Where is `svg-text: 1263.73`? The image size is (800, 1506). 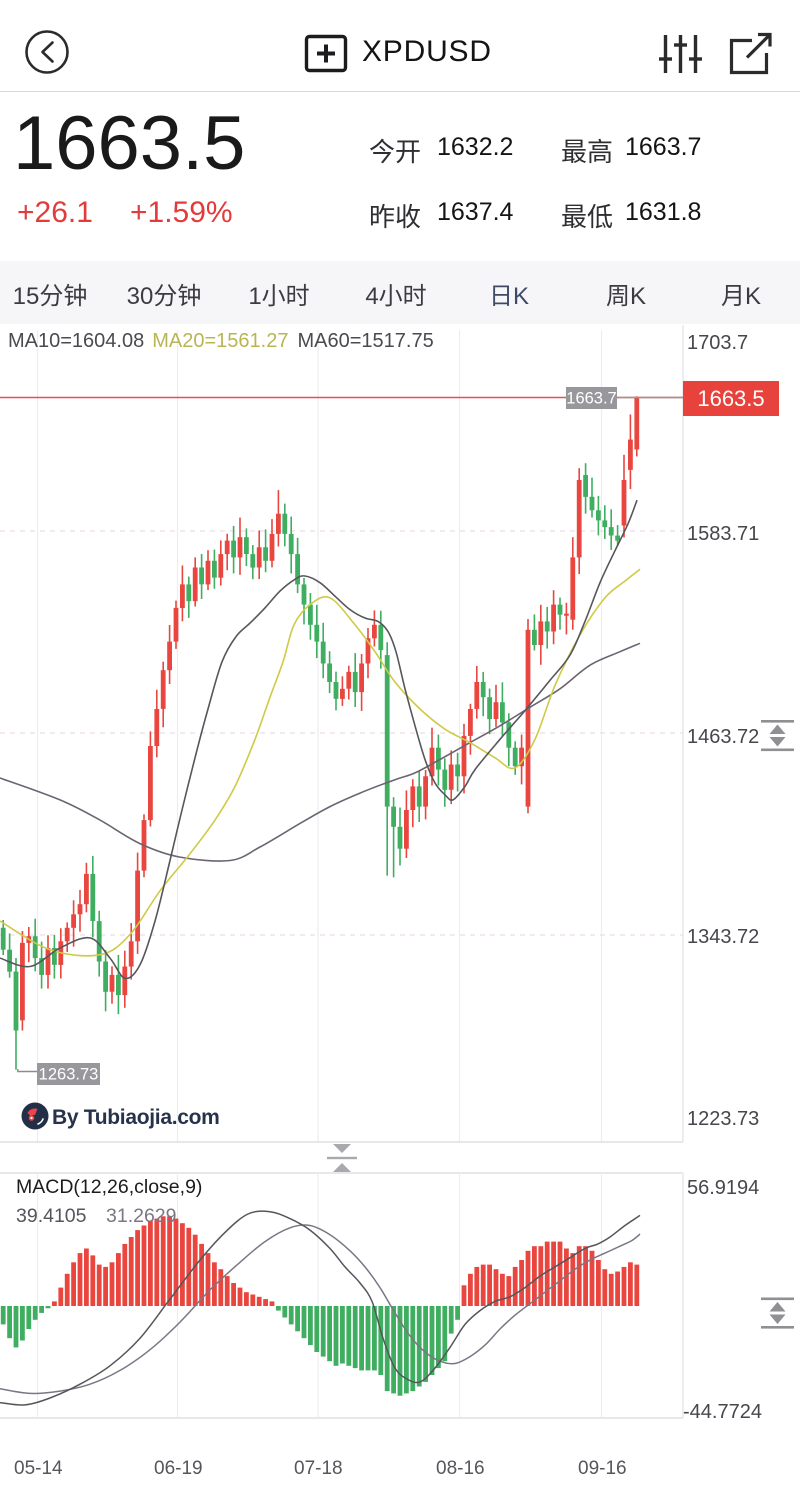
svg-text: 1263.73 is located at coordinates (69, 1075).